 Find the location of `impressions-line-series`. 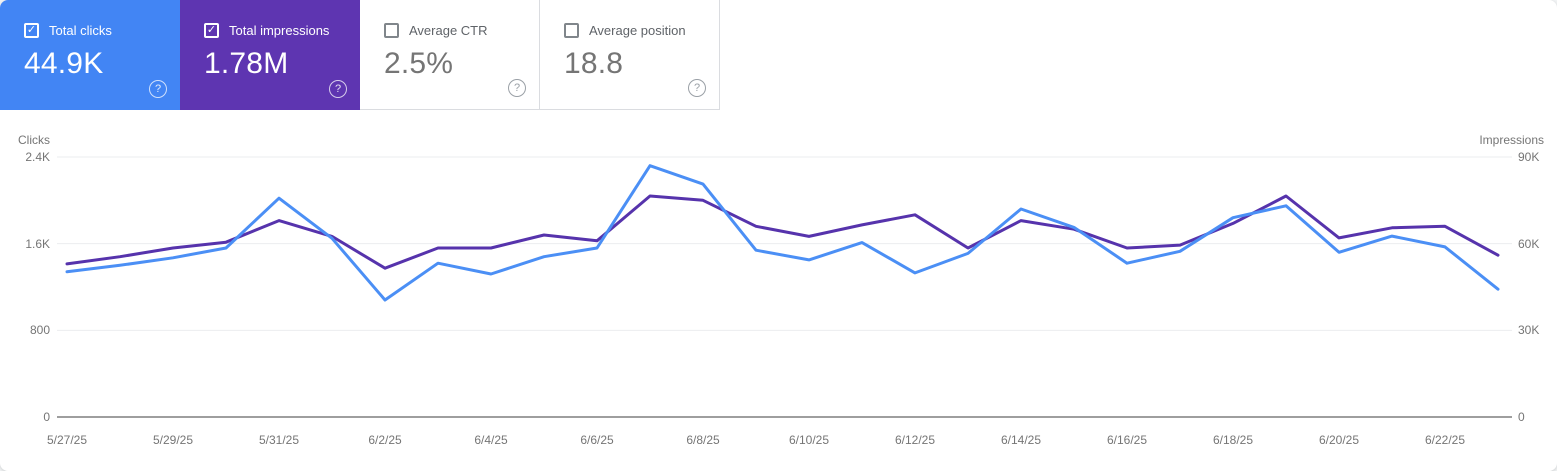

impressions-line-series is located at coordinates (782, 232).